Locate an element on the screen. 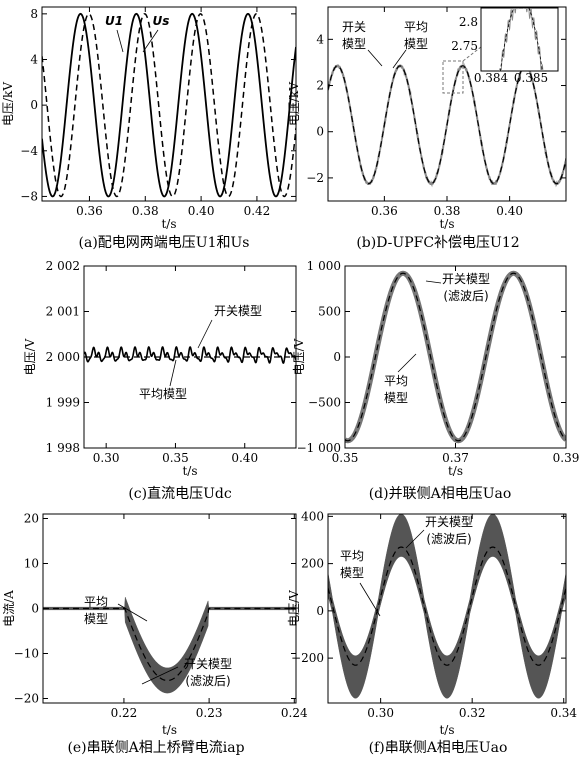 The height and width of the screenshot is (769, 579). y-tick-label: −8 is located at coordinates (29, 196).